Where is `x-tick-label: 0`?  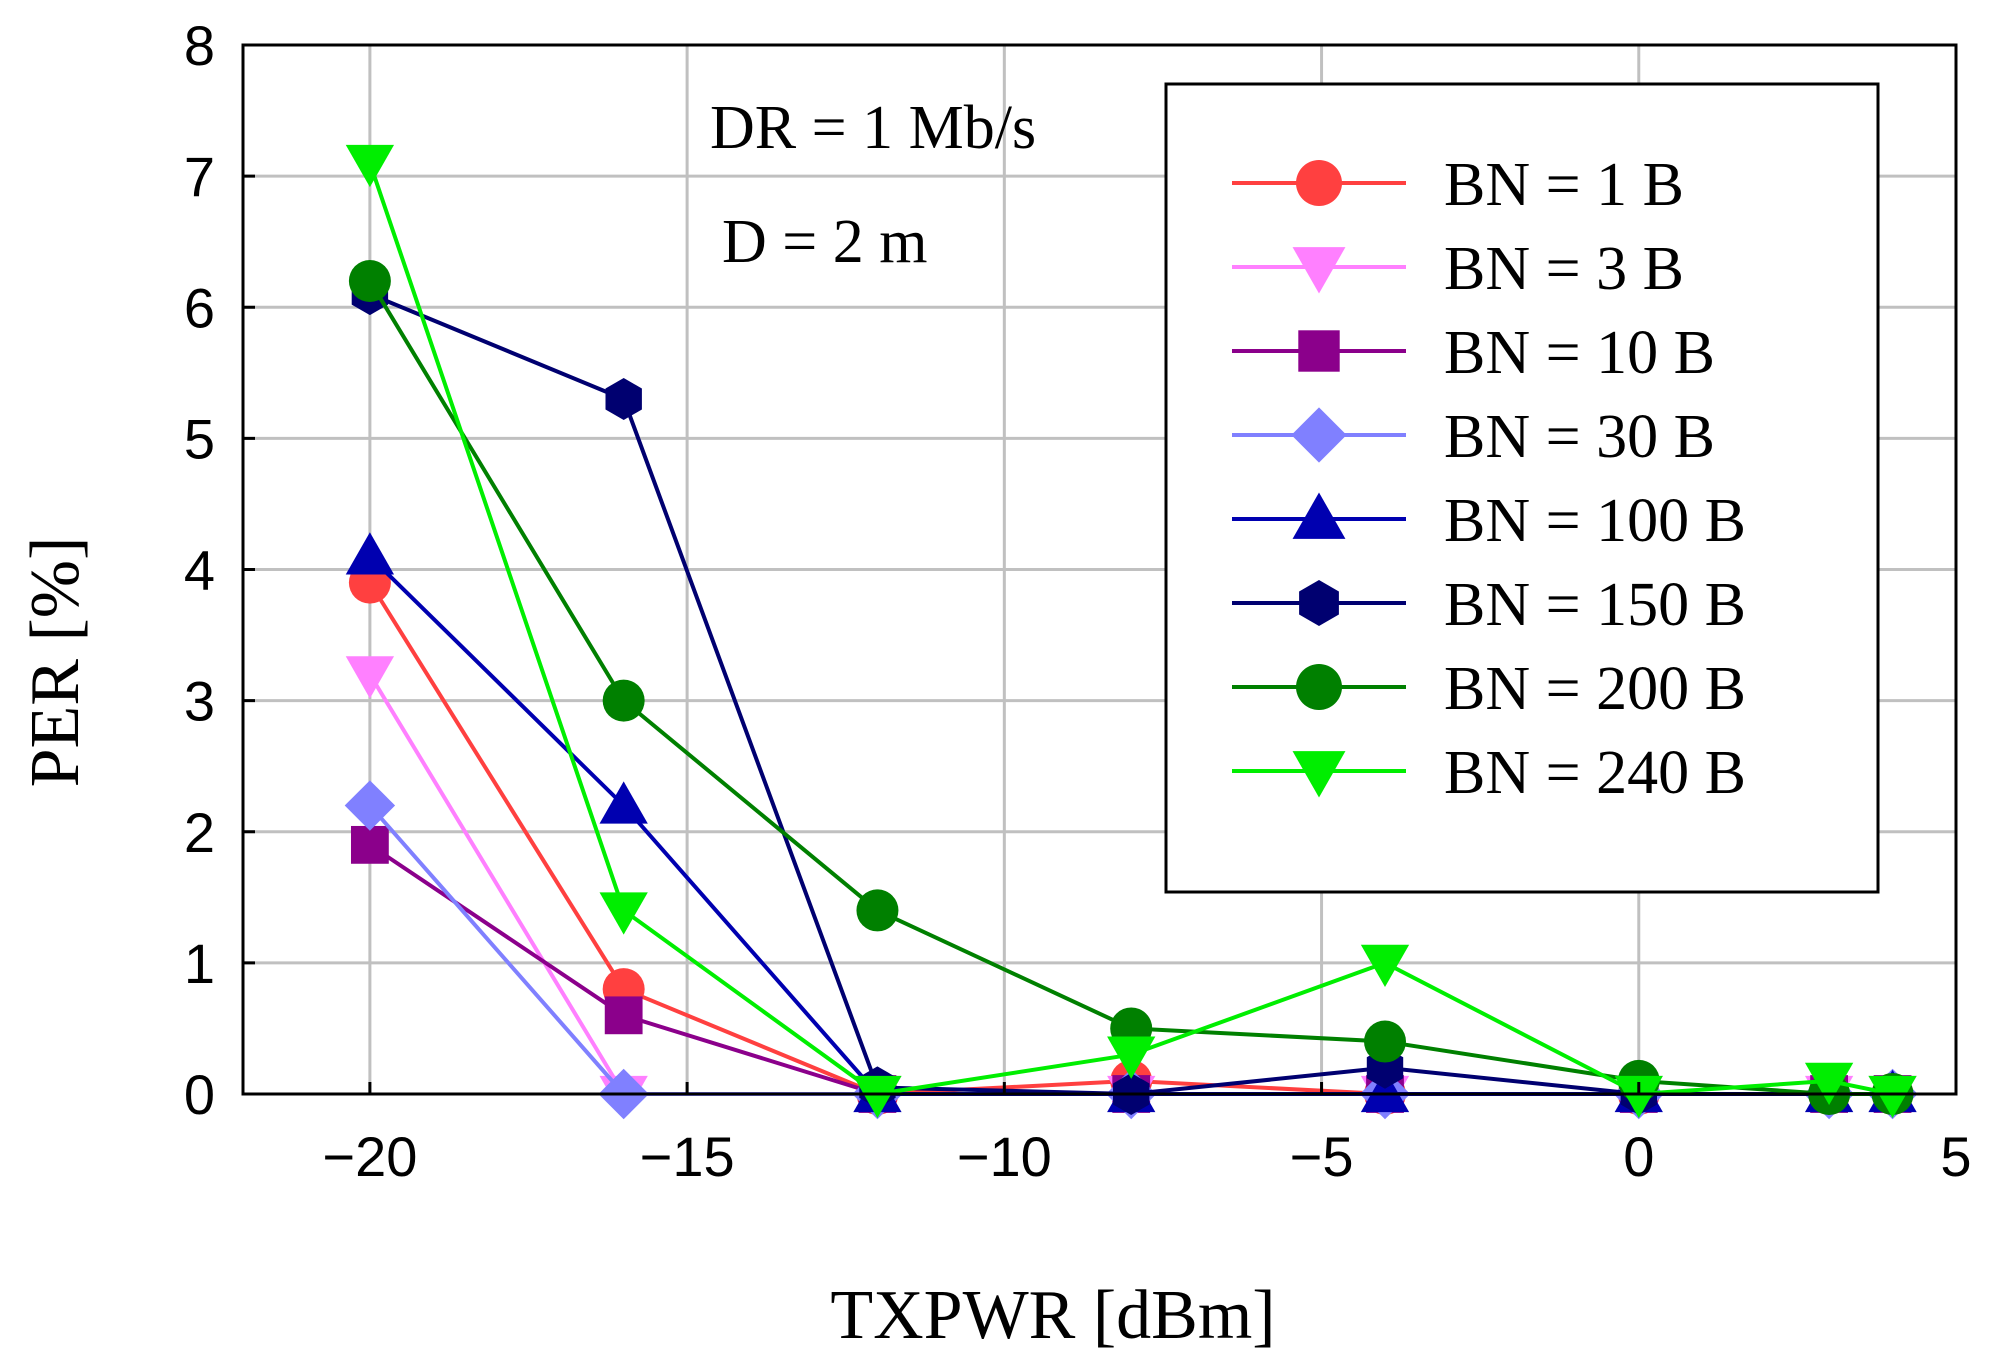
x-tick-label: 0 is located at coordinates (1638, 1156).